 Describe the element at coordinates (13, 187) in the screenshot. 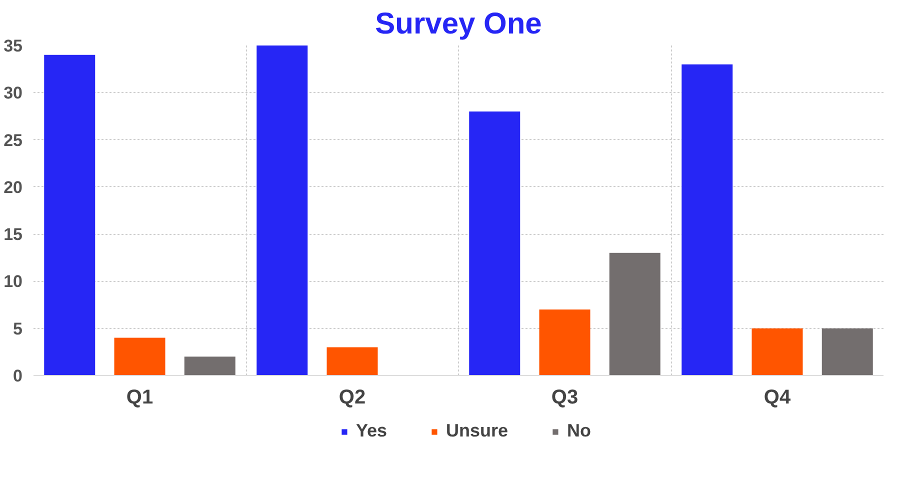

I see `y-tick-label: 20` at that location.